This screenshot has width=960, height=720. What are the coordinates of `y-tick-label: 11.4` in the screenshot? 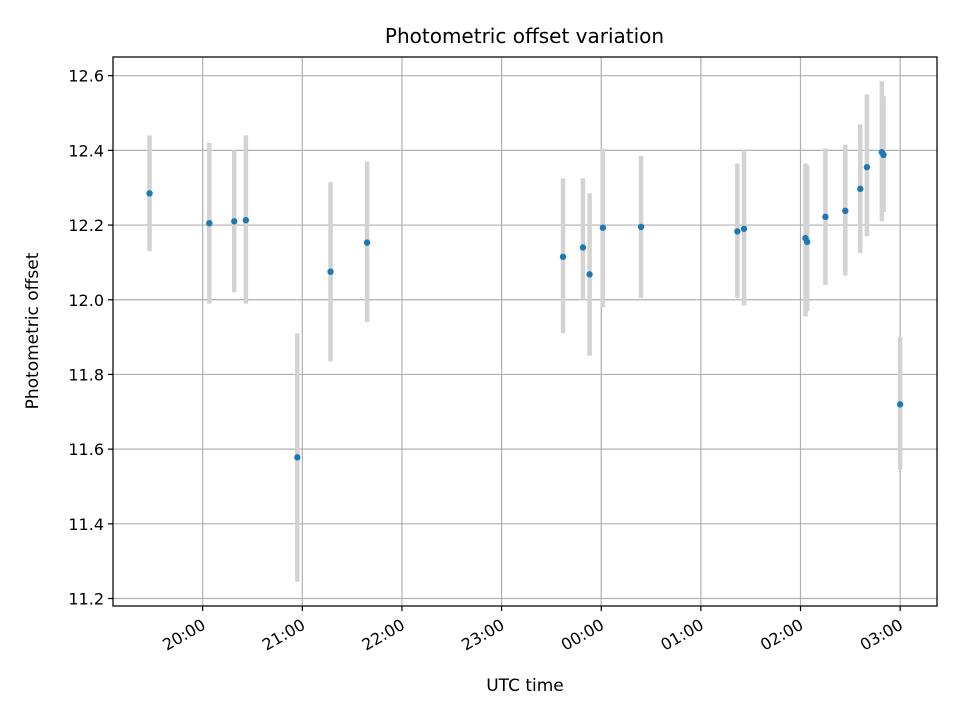 It's located at (86, 524).